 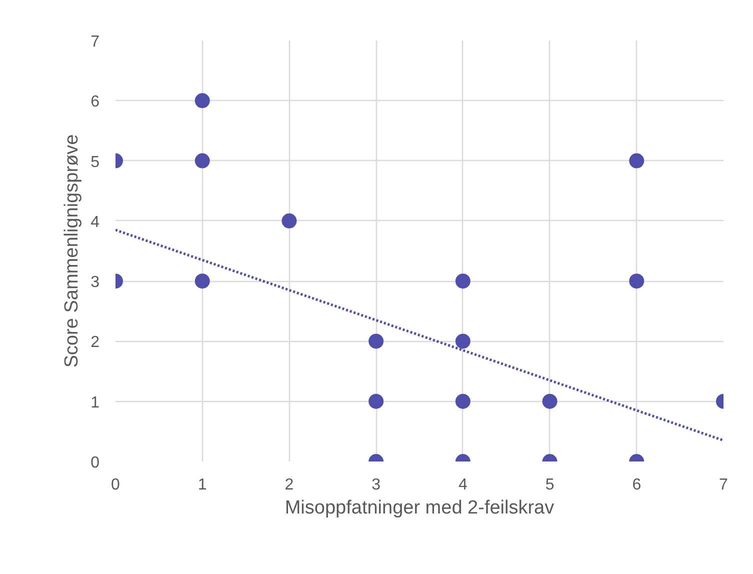 I want to click on x-tick-label: 6, so click(x=637, y=485).